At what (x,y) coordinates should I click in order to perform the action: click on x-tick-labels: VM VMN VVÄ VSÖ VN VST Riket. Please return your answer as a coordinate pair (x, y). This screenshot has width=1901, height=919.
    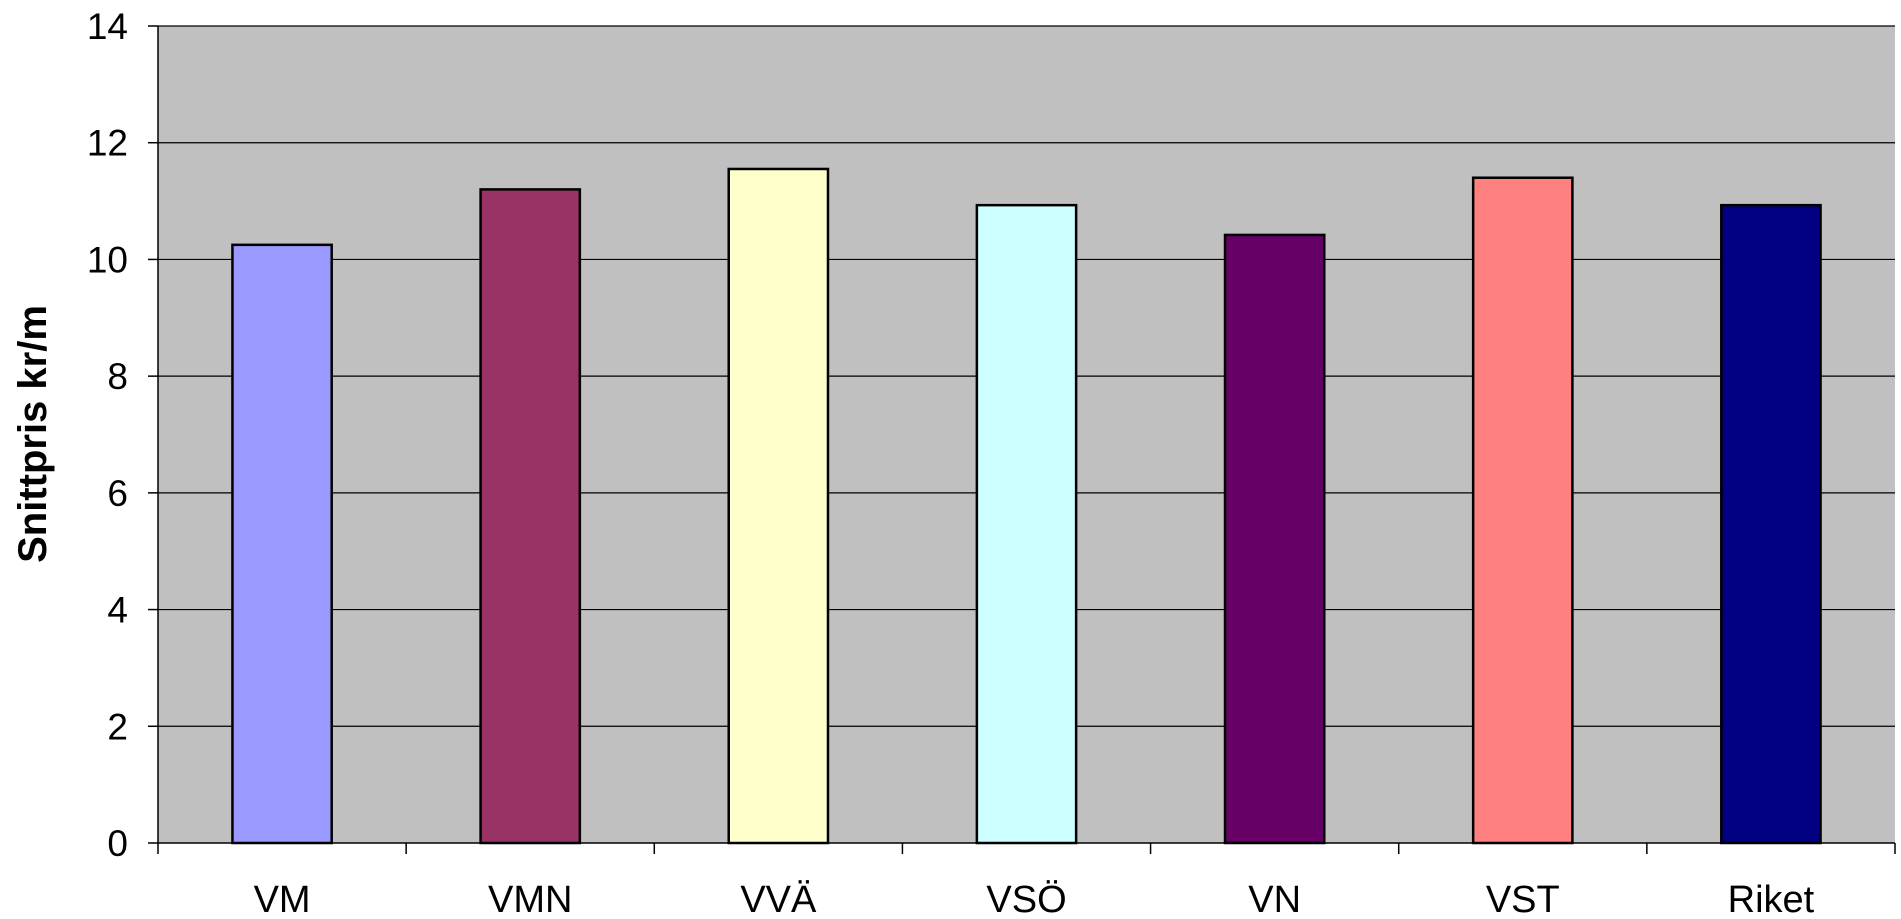
    Looking at the image, I should click on (1034, 899).